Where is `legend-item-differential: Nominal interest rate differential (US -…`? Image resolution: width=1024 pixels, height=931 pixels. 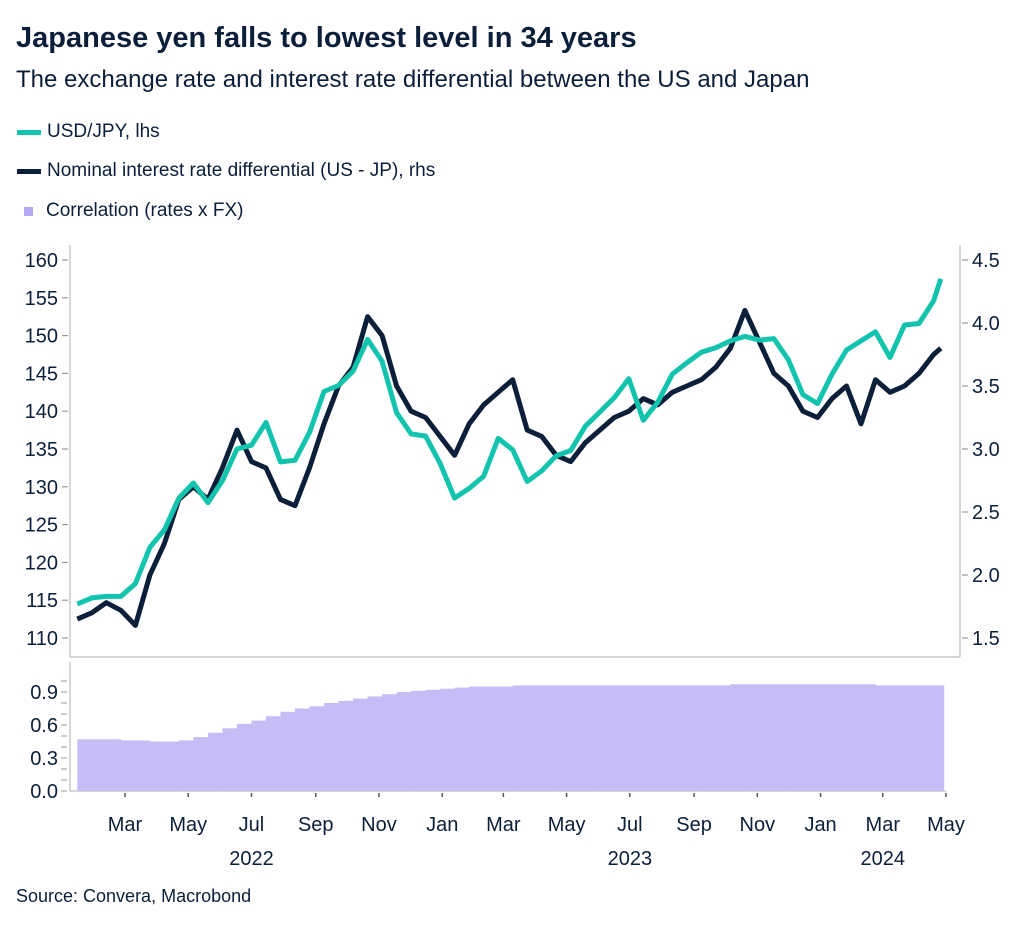 legend-item-differential: Nominal interest rate differential (US -… is located at coordinates (226, 171).